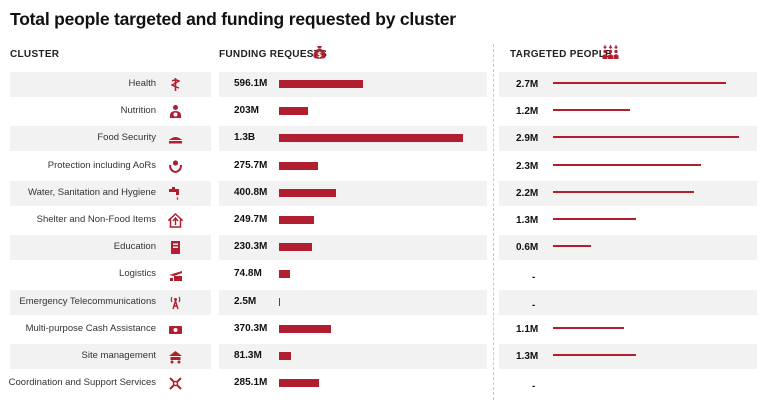 The image size is (767, 405). I want to click on coordination-icon, so click(175, 383).